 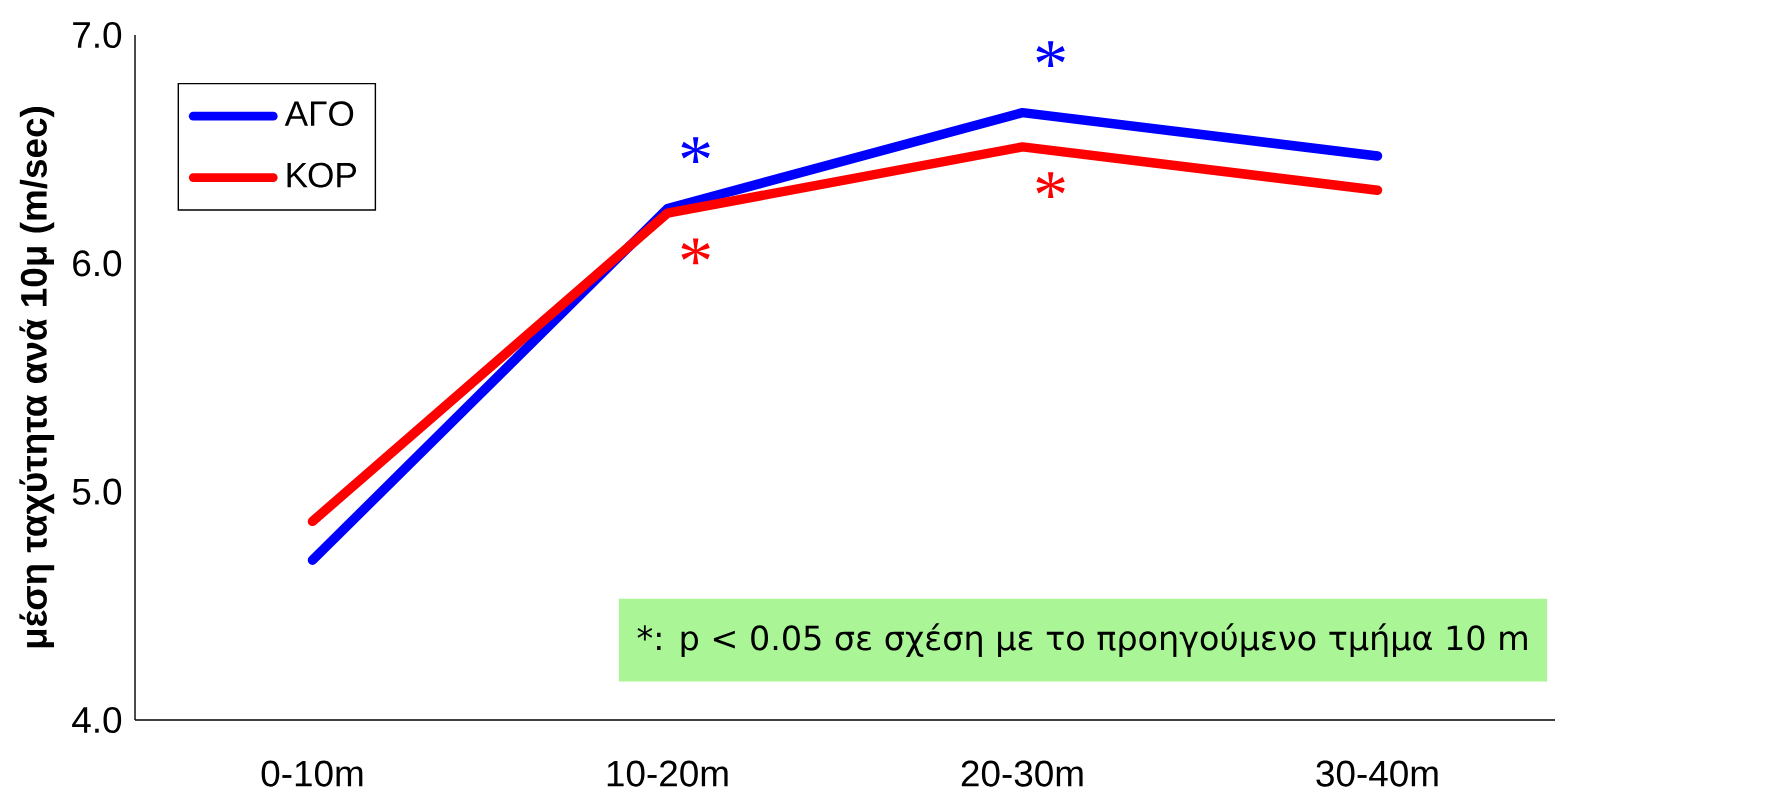 I want to click on x-tick-label: 10-20m, so click(x=667, y=773).